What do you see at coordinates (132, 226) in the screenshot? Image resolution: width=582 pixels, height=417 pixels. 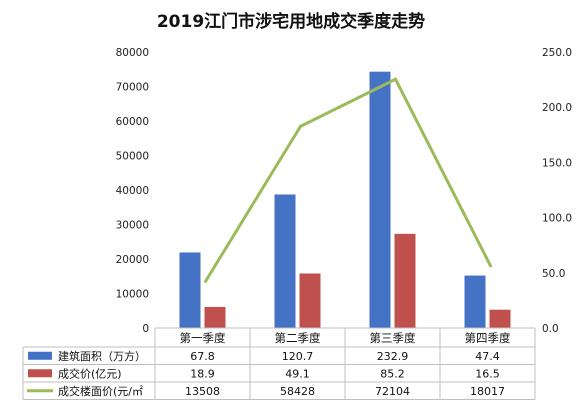 I see `y-left-tick-label: 30000` at bounding box center [132, 226].